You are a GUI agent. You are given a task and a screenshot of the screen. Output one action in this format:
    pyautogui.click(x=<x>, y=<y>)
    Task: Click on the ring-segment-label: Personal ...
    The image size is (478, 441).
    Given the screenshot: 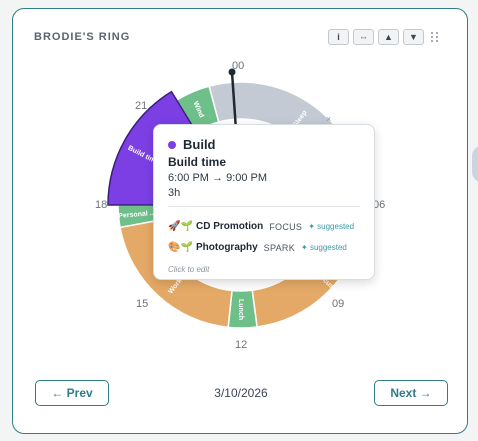 What is the action you would take?
    pyautogui.click(x=137, y=215)
    